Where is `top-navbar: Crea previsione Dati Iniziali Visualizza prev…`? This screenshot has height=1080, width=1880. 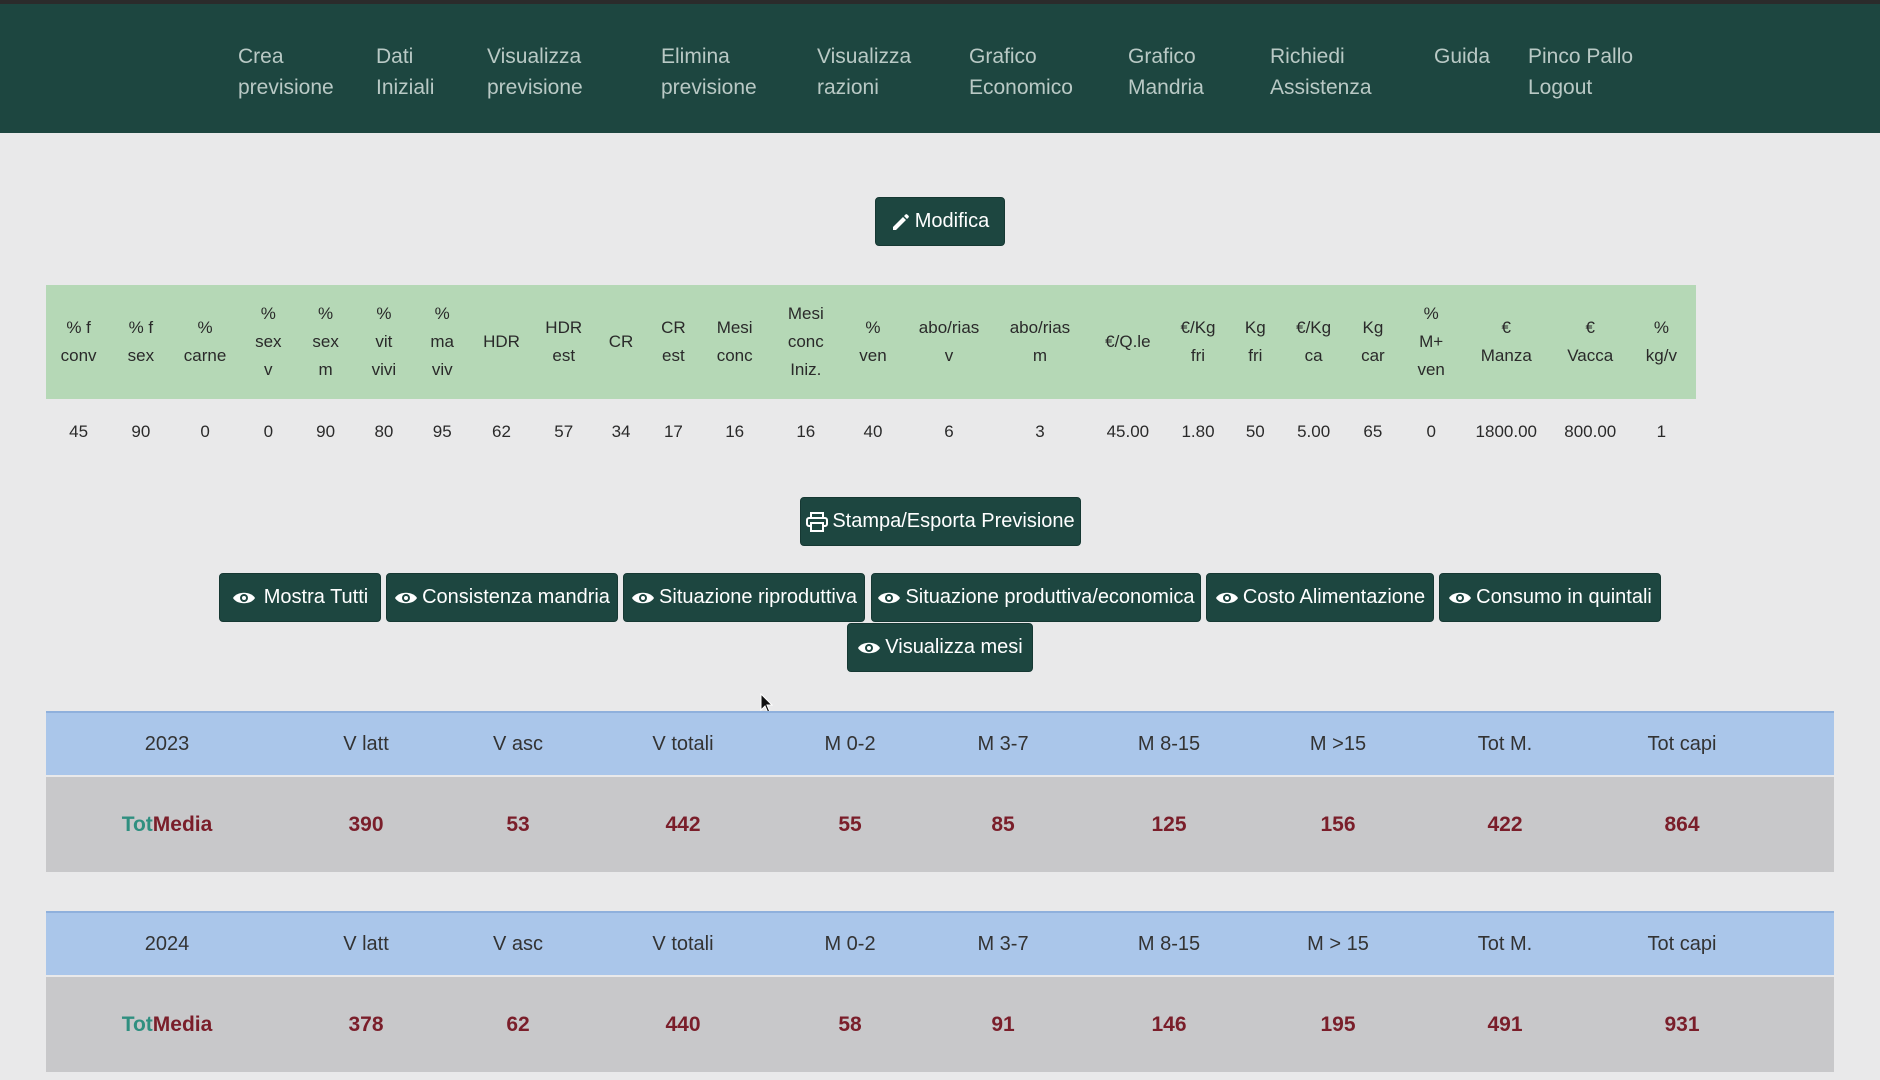
top-navbar: Crea previsione Dati Iniziali Visualizza prev… is located at coordinates (940, 66).